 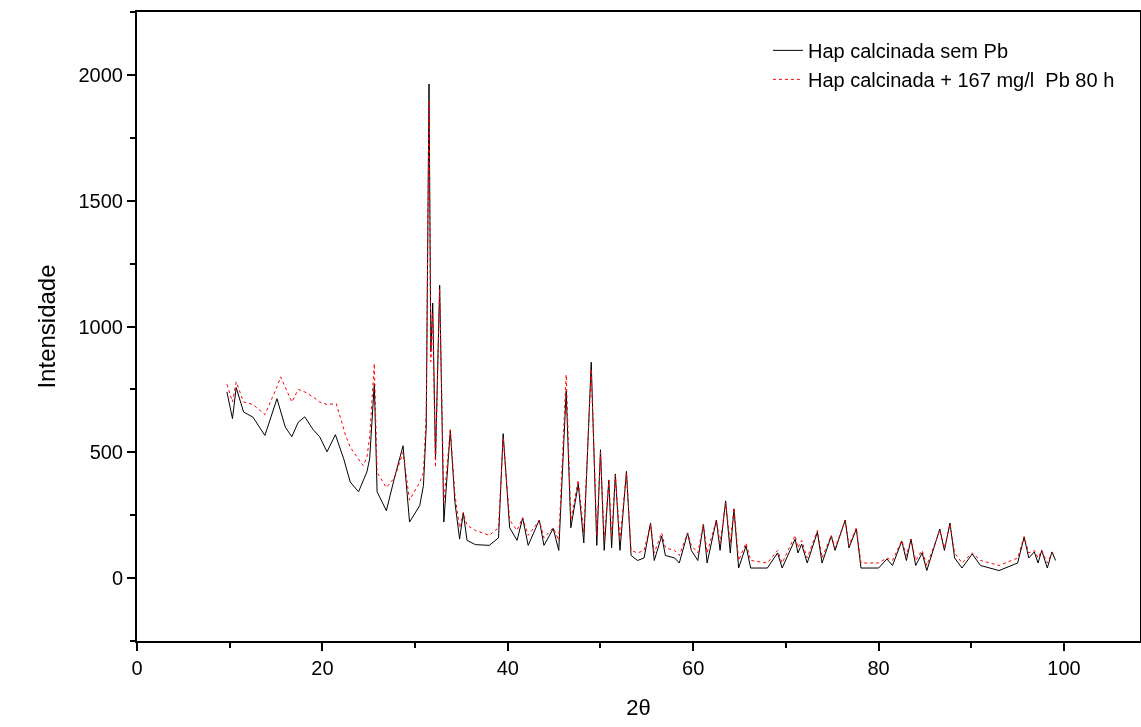 I want to click on y-tick-label: 0, so click(x=117, y=578).